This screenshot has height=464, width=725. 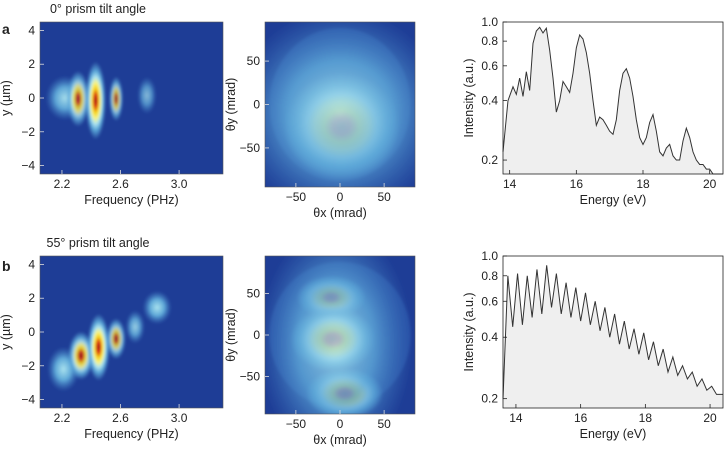 What do you see at coordinates (296, 197) in the screenshot?
I see `a-middle-xtick-label-0: −50` at bounding box center [296, 197].